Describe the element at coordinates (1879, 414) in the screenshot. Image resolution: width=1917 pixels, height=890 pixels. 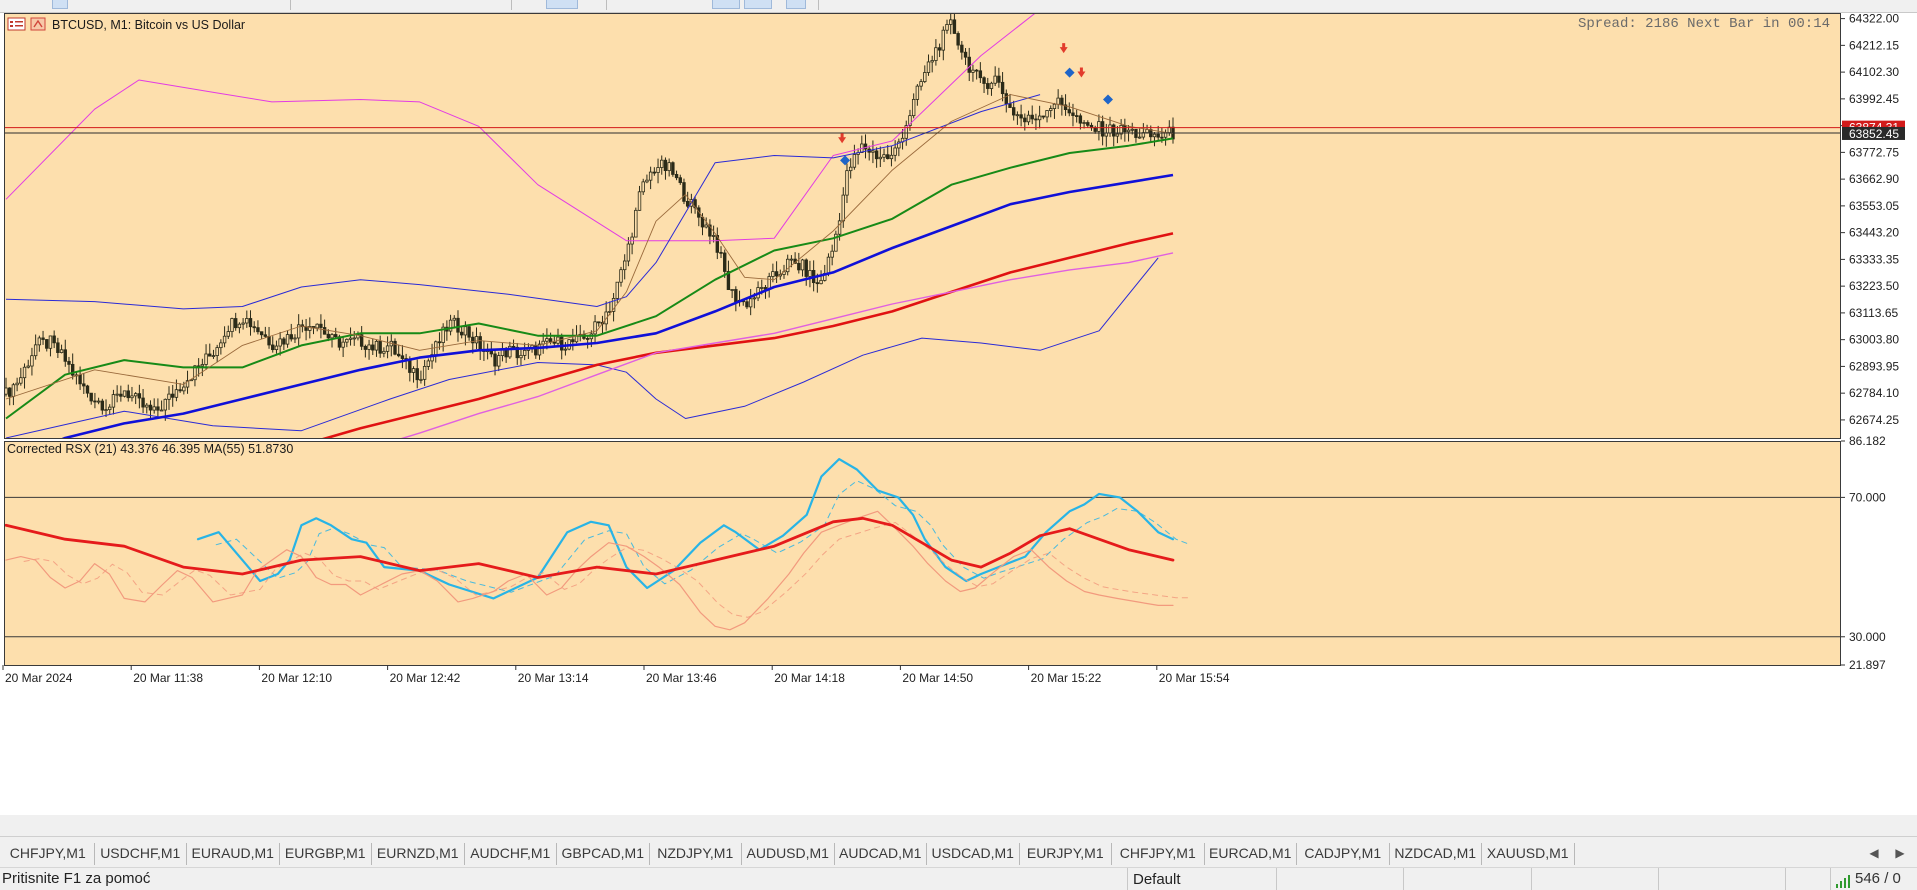
I see `price-scale-bg` at that location.